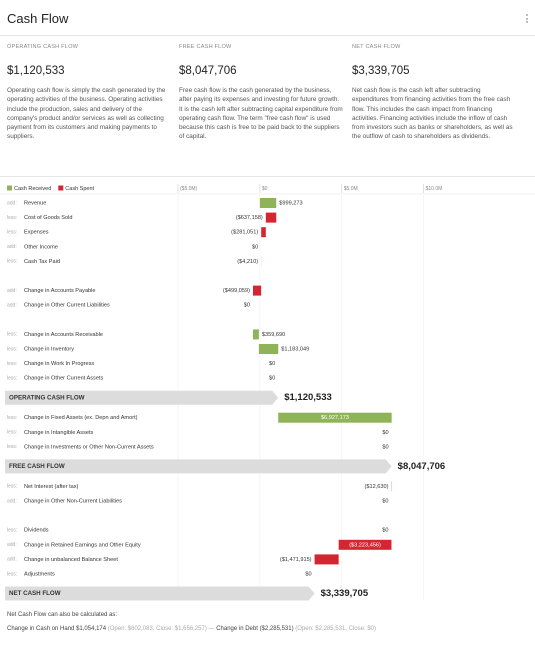 This screenshot has height=646, width=535. What do you see at coordinates (49, 349) in the screenshot?
I see `row-label: Change in Inventory` at bounding box center [49, 349].